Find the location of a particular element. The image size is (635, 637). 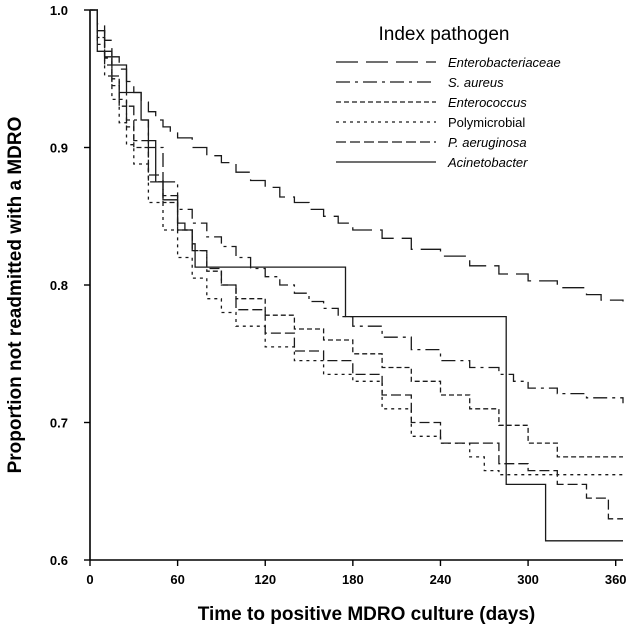

x-tick-label: 360 is located at coordinates (616, 579).